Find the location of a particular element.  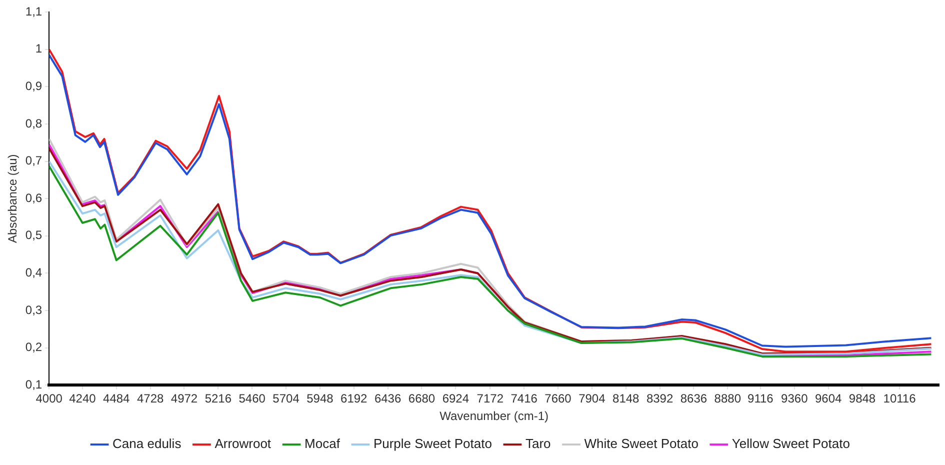

x-tick-label: 8636 is located at coordinates (694, 399).